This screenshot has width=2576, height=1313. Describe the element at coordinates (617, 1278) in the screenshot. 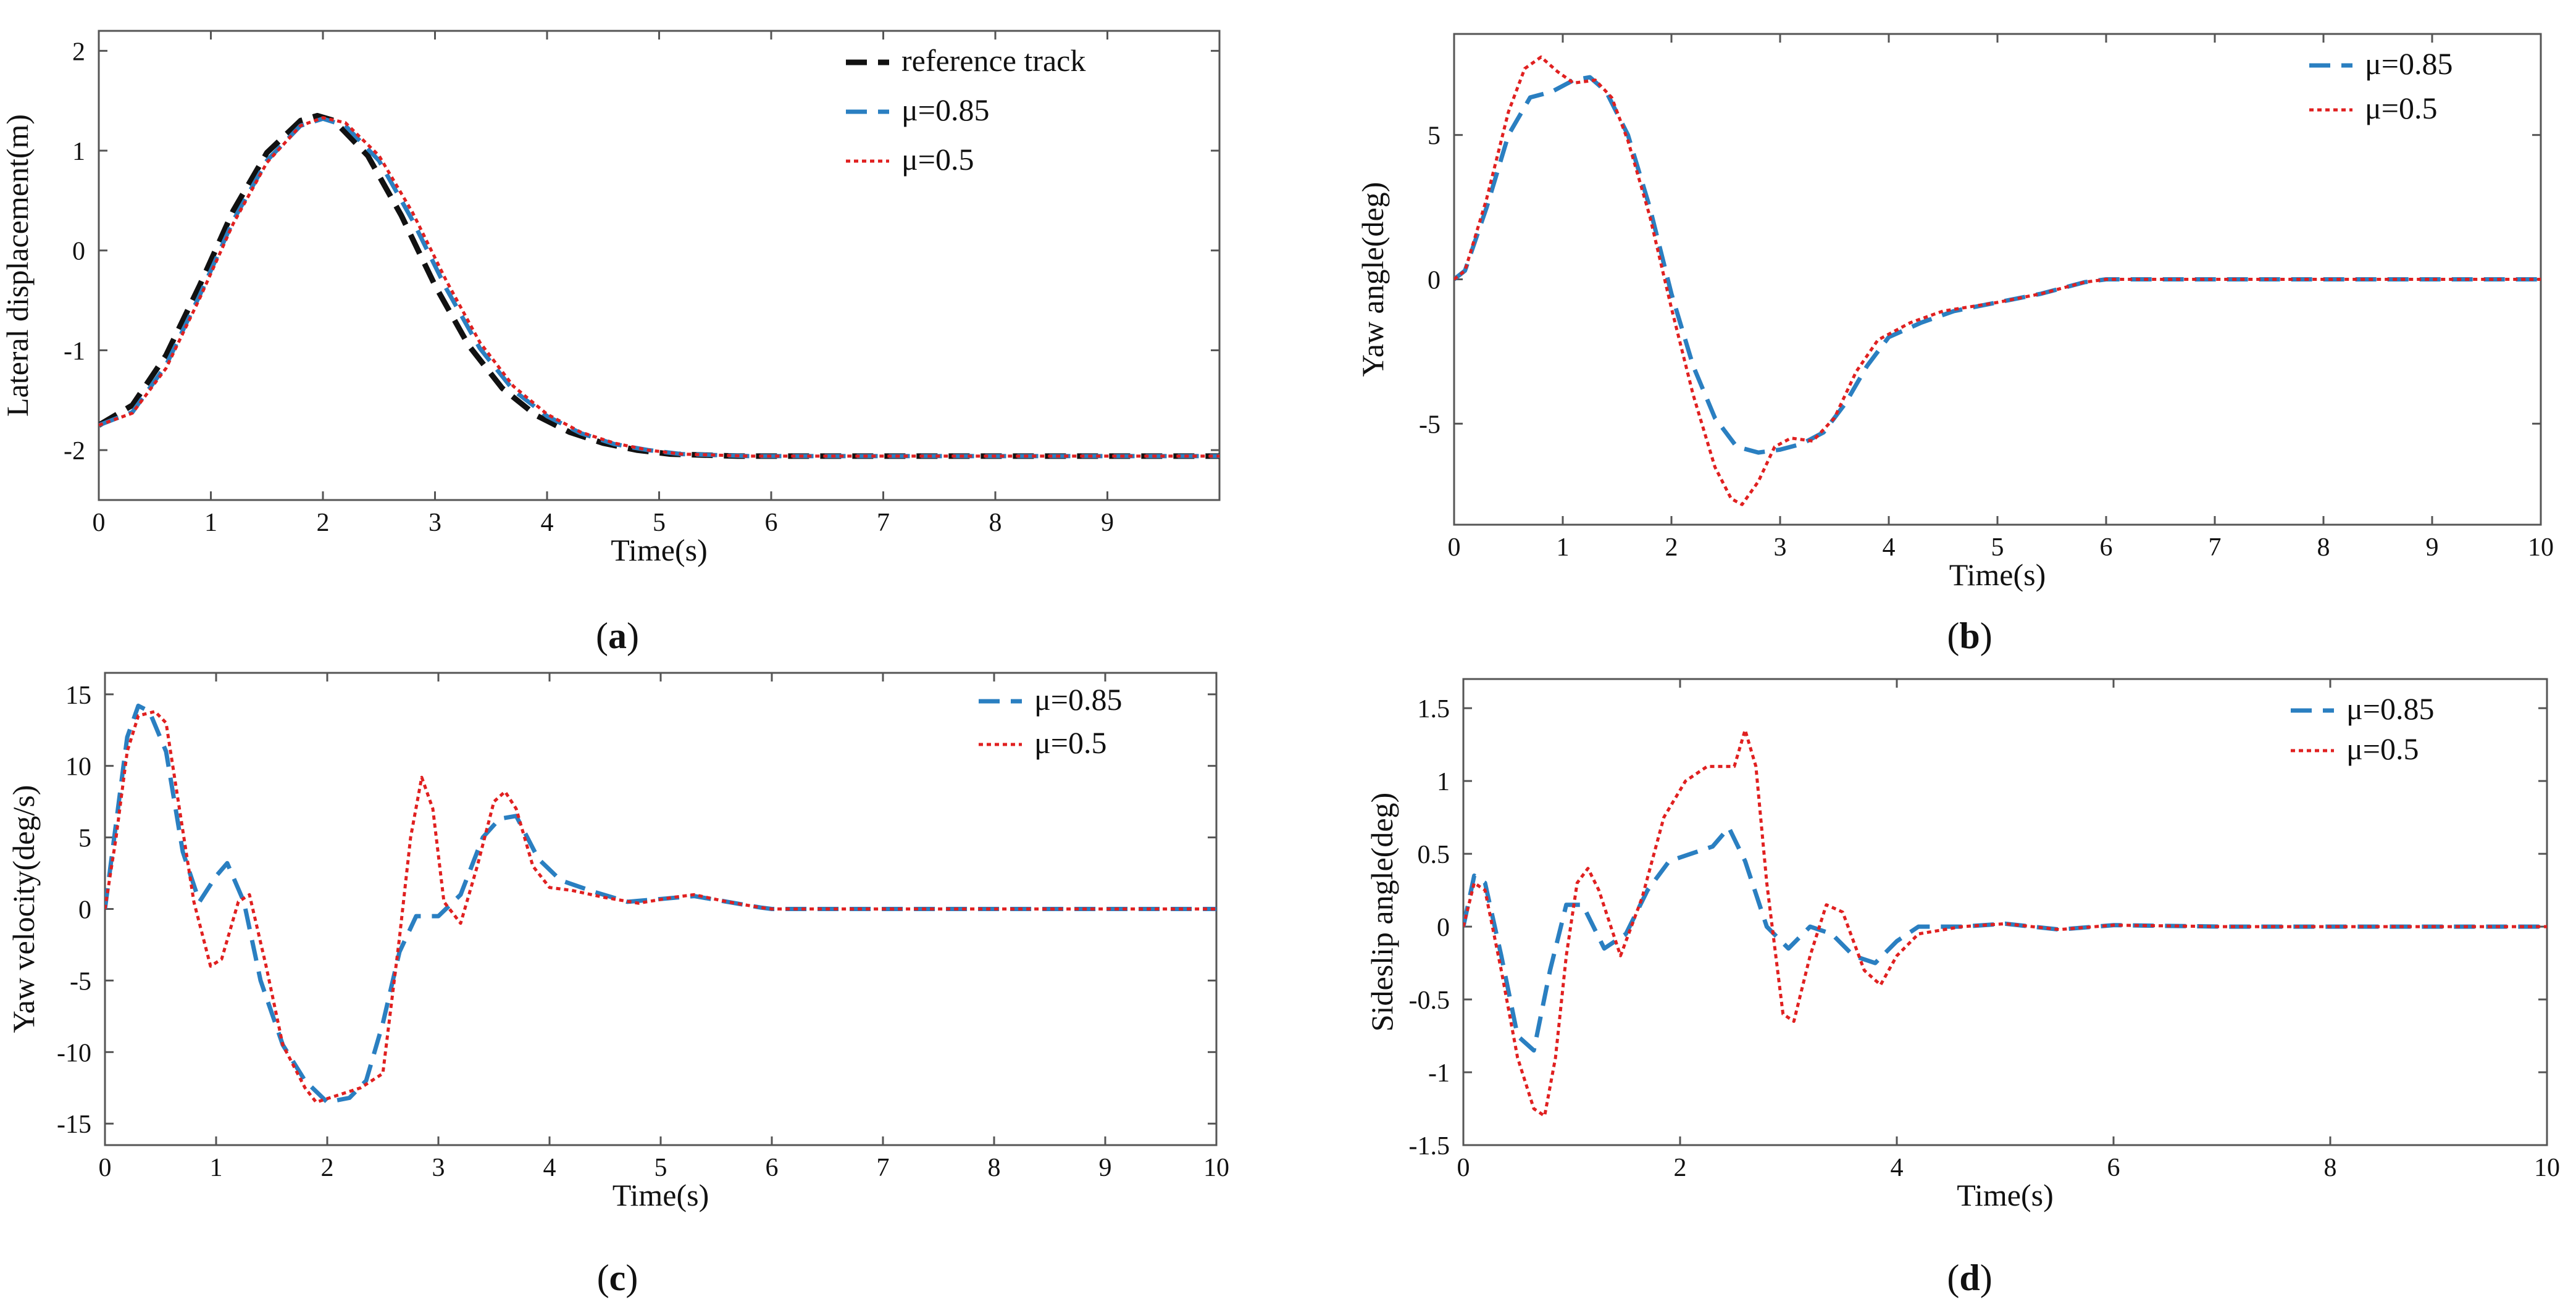

I see `panel-letter: (c)` at that location.